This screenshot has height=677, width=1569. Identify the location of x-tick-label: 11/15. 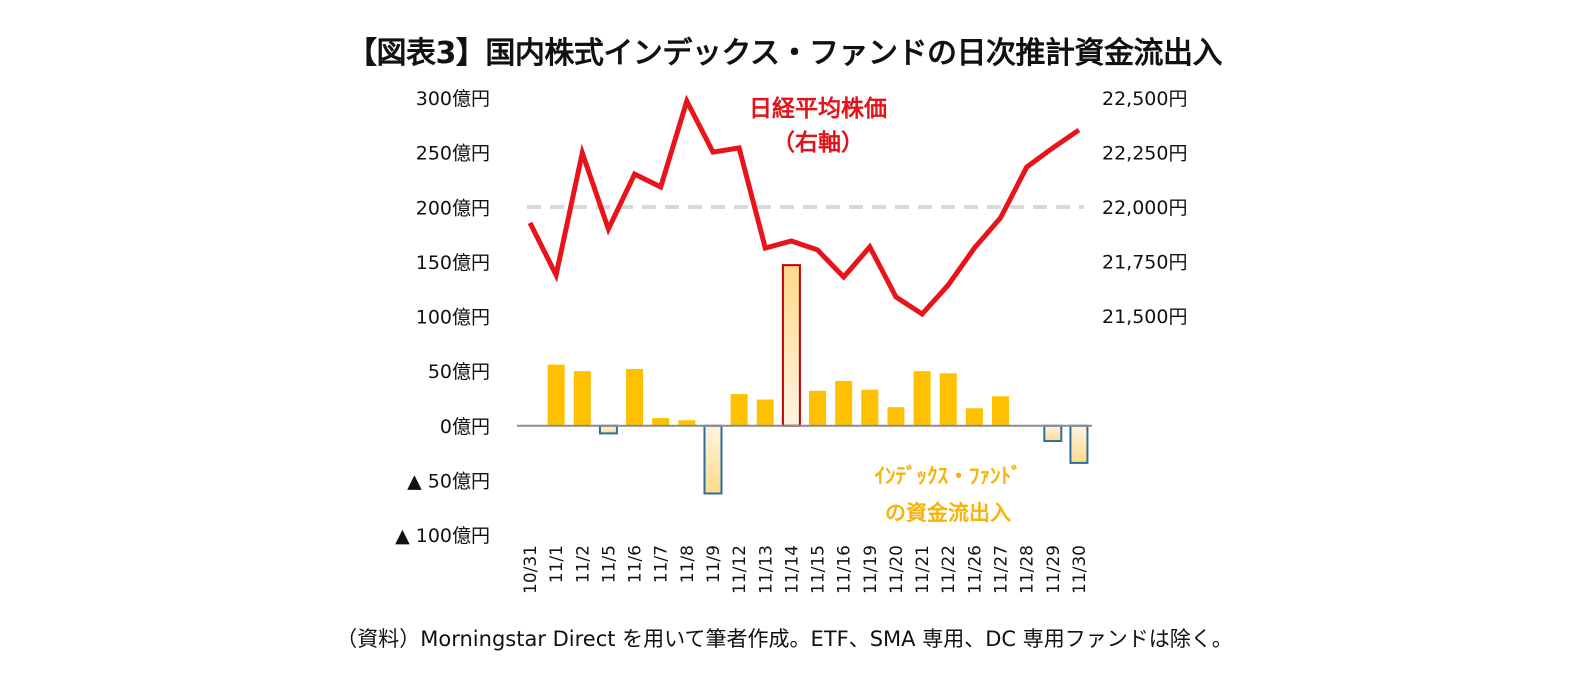
(819, 569).